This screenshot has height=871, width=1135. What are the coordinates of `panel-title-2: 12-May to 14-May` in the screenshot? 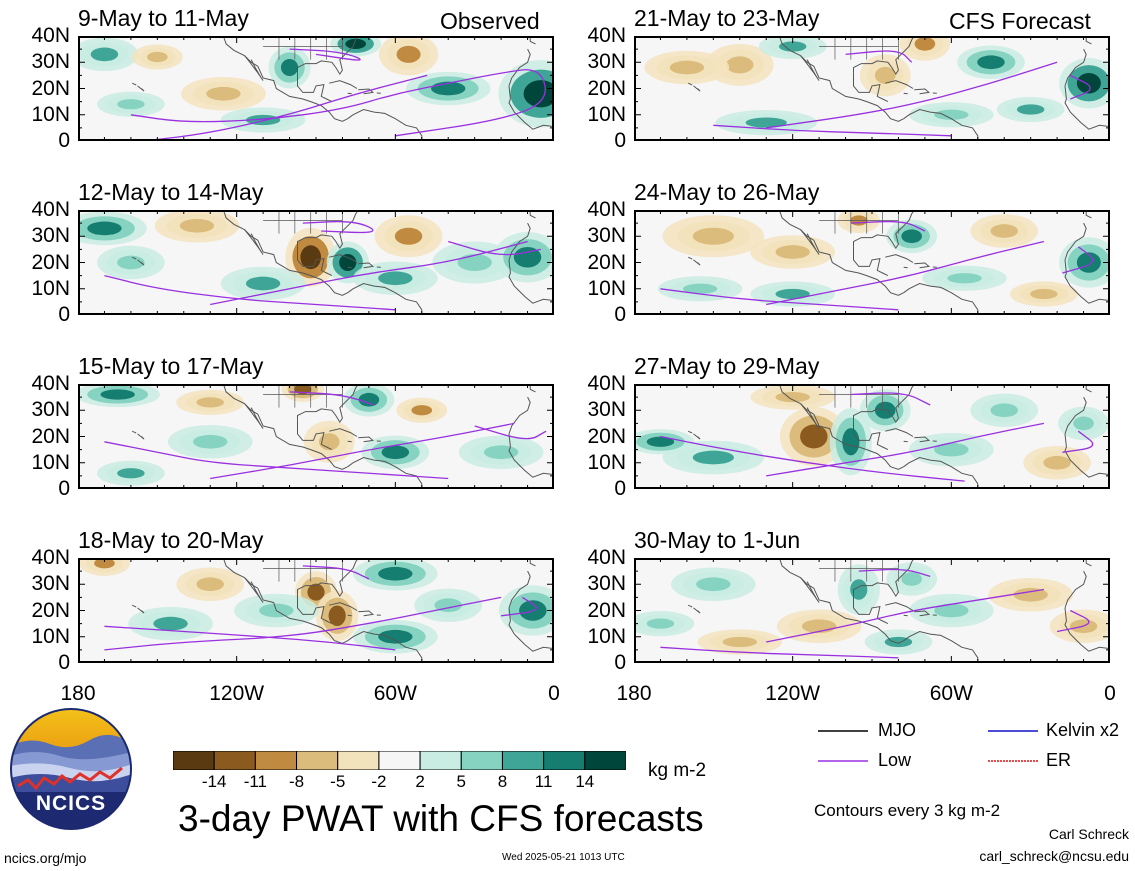 It's located at (171, 192).